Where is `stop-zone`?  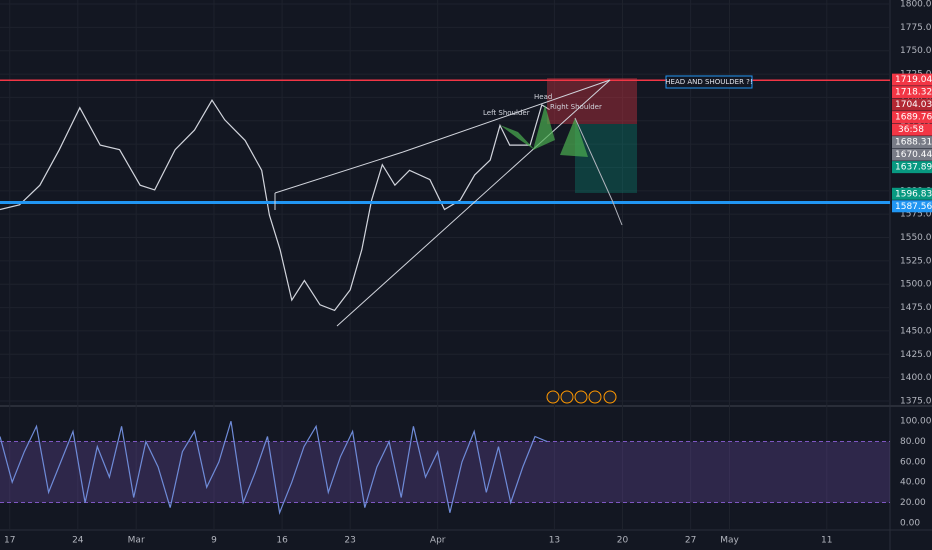
stop-zone is located at coordinates (592, 101).